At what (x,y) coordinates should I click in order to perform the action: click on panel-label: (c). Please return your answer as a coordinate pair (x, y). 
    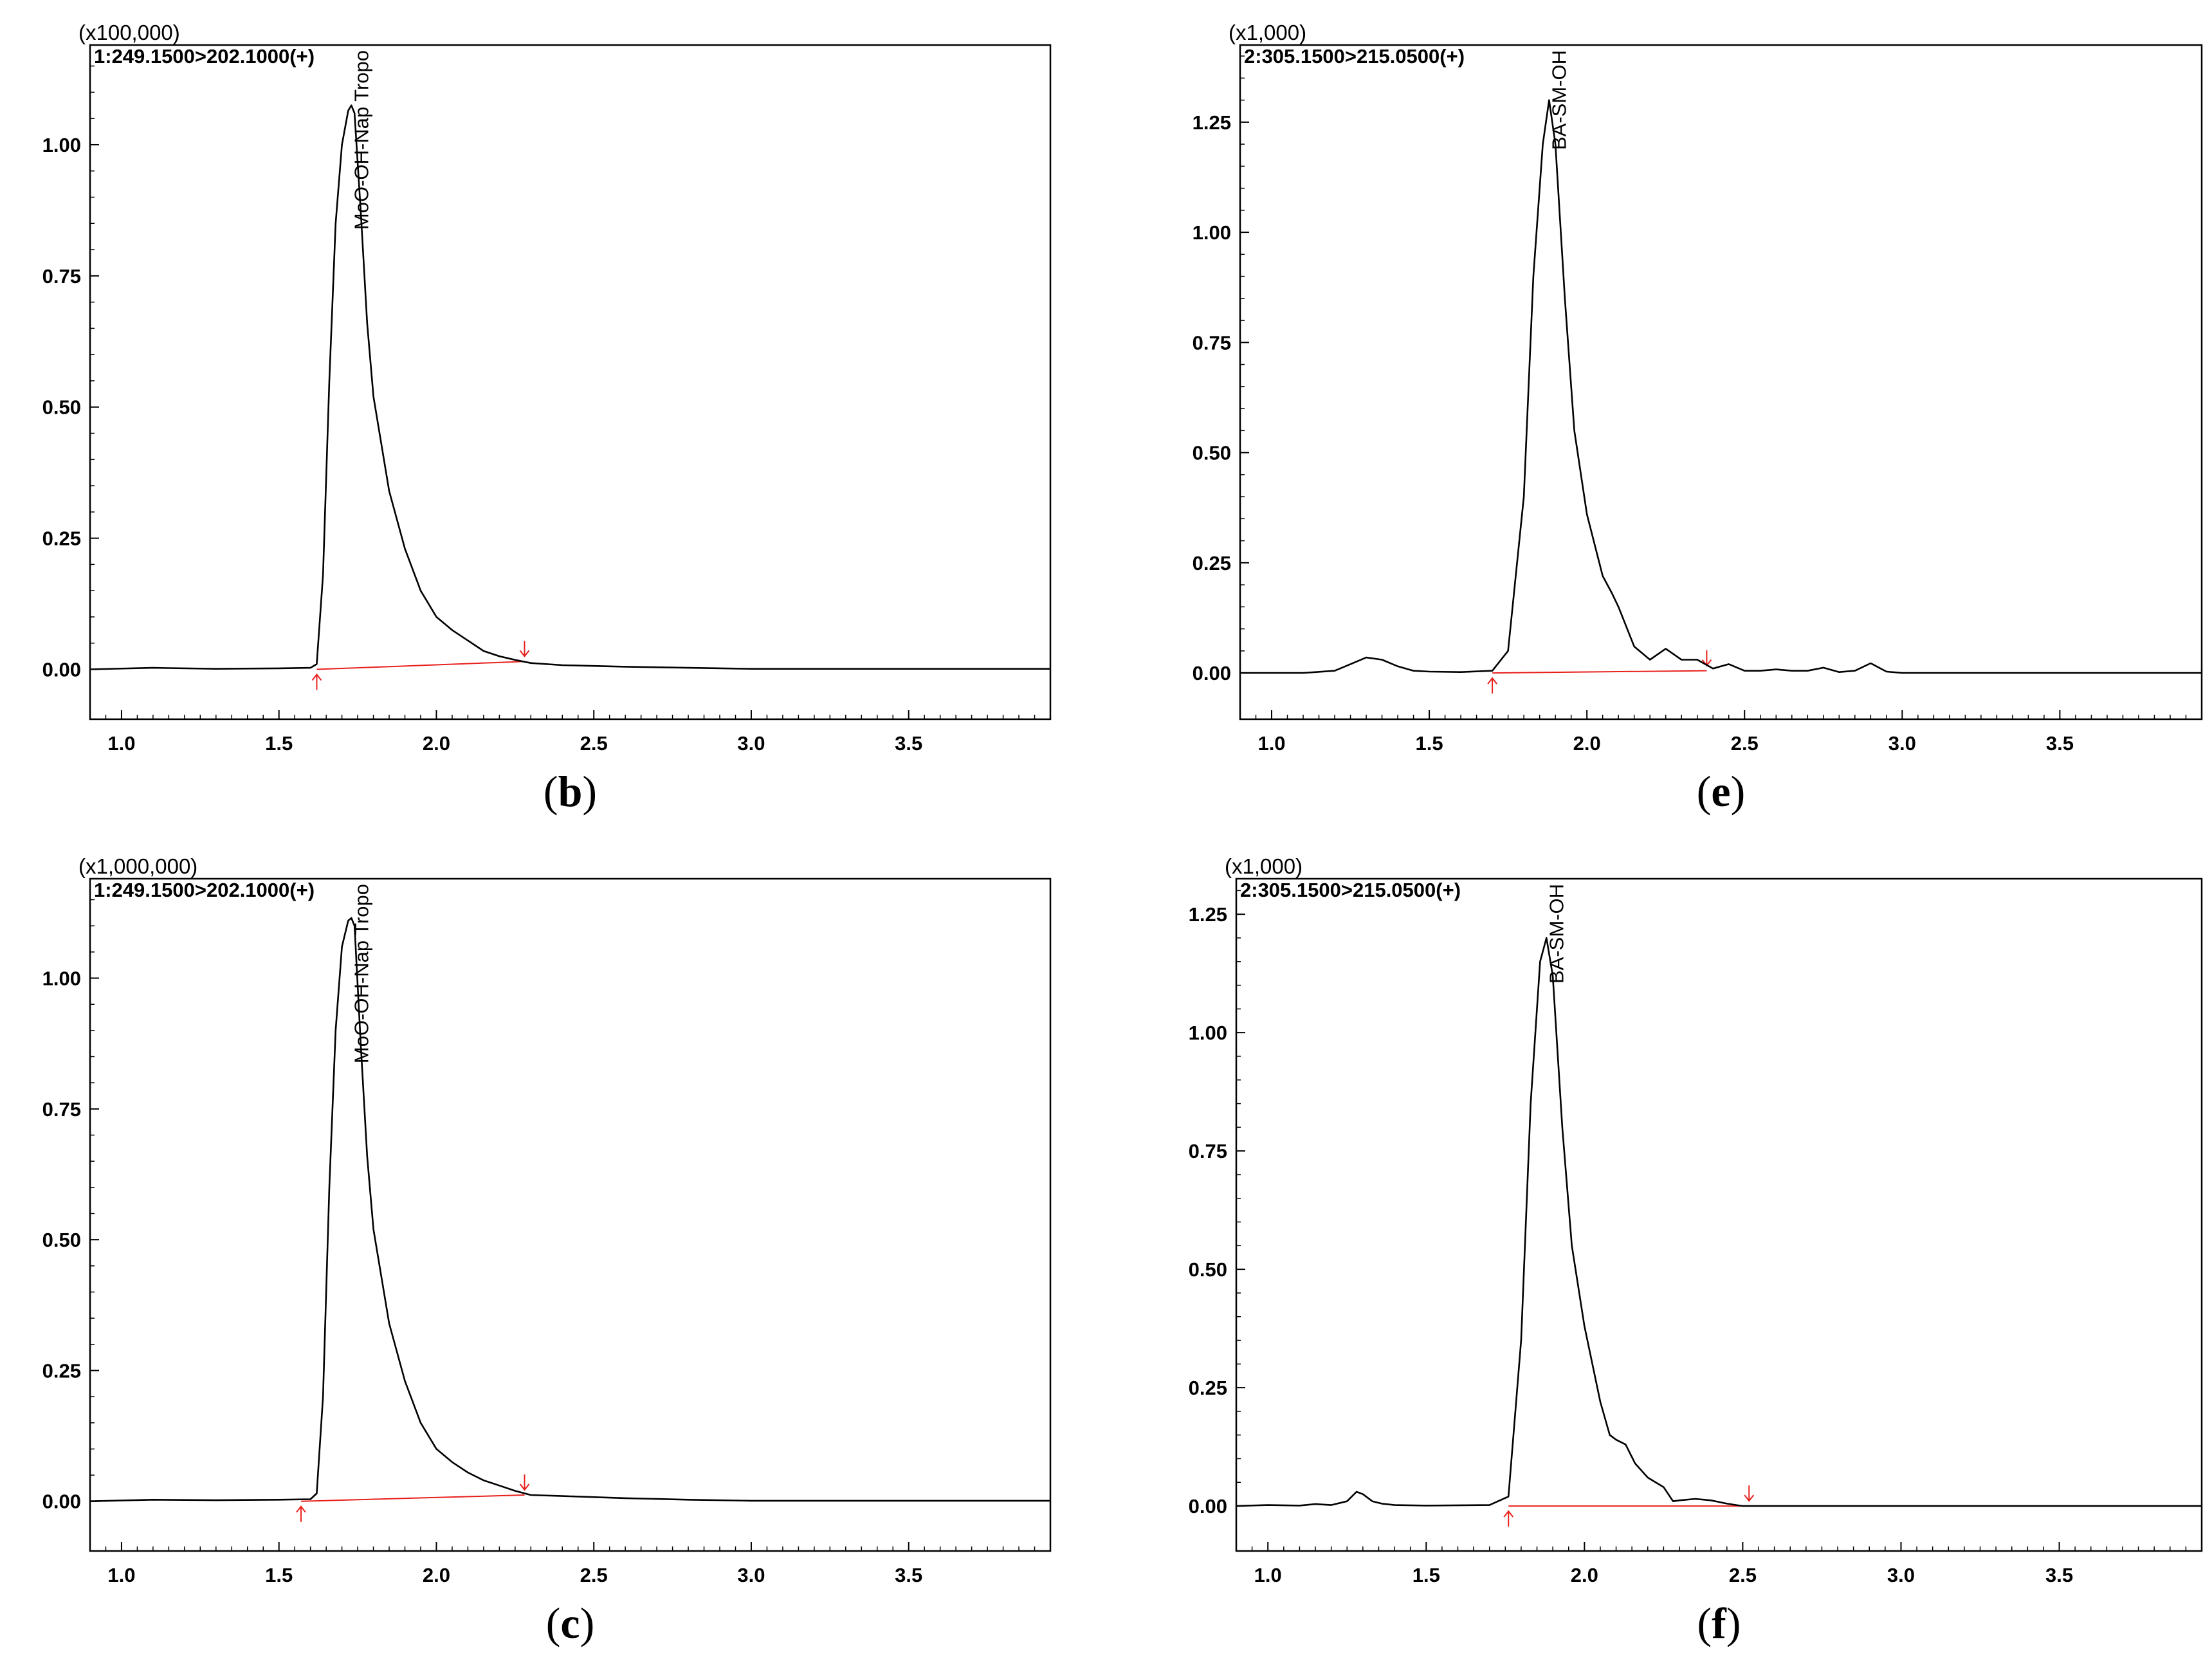
    Looking at the image, I should click on (570, 1623).